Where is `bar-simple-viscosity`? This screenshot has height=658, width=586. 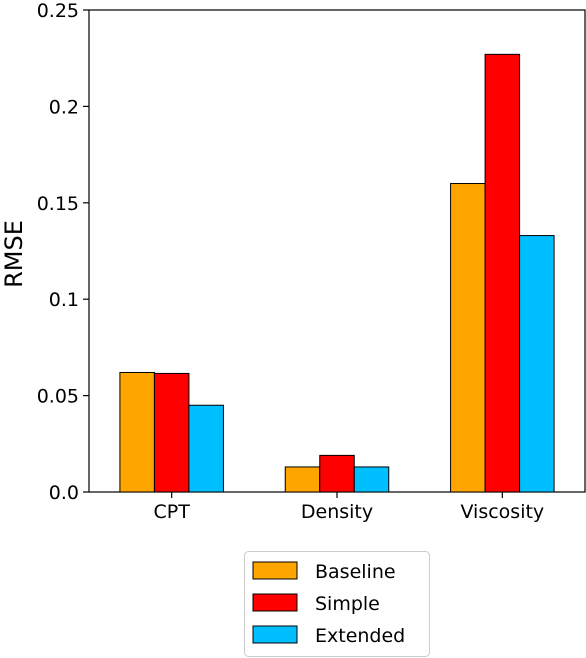
bar-simple-viscosity is located at coordinates (502, 273).